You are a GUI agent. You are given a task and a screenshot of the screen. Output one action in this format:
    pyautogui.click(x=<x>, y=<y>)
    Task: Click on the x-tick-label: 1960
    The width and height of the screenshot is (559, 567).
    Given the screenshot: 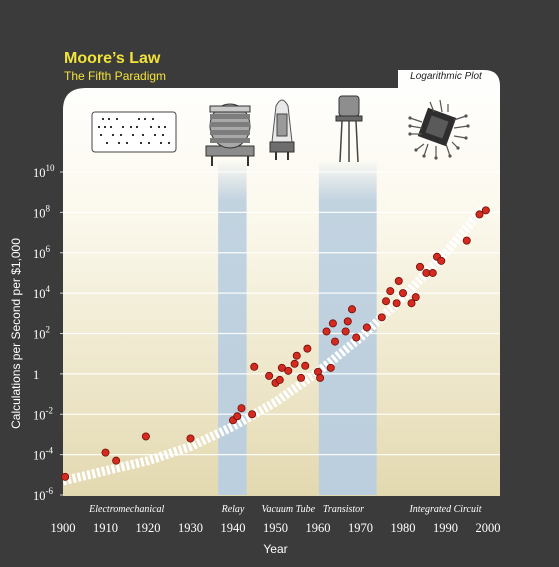 What is the action you would take?
    pyautogui.click(x=318, y=528)
    